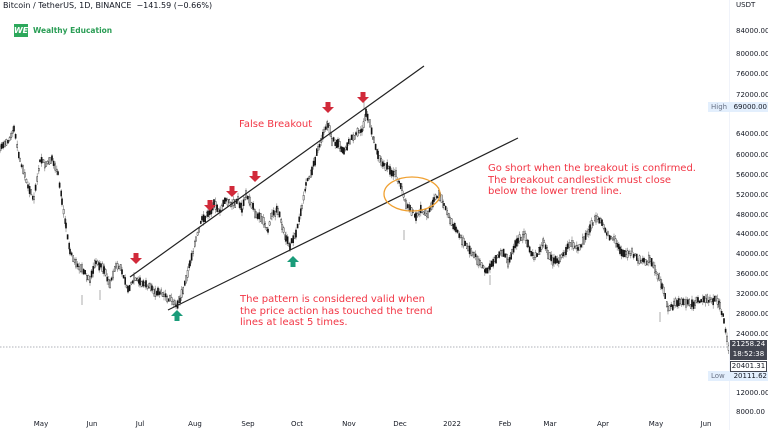 The height and width of the screenshot is (430, 768). Describe the element at coordinates (752, 54) in the screenshot. I see `price-tick: 80000.00` at that location.